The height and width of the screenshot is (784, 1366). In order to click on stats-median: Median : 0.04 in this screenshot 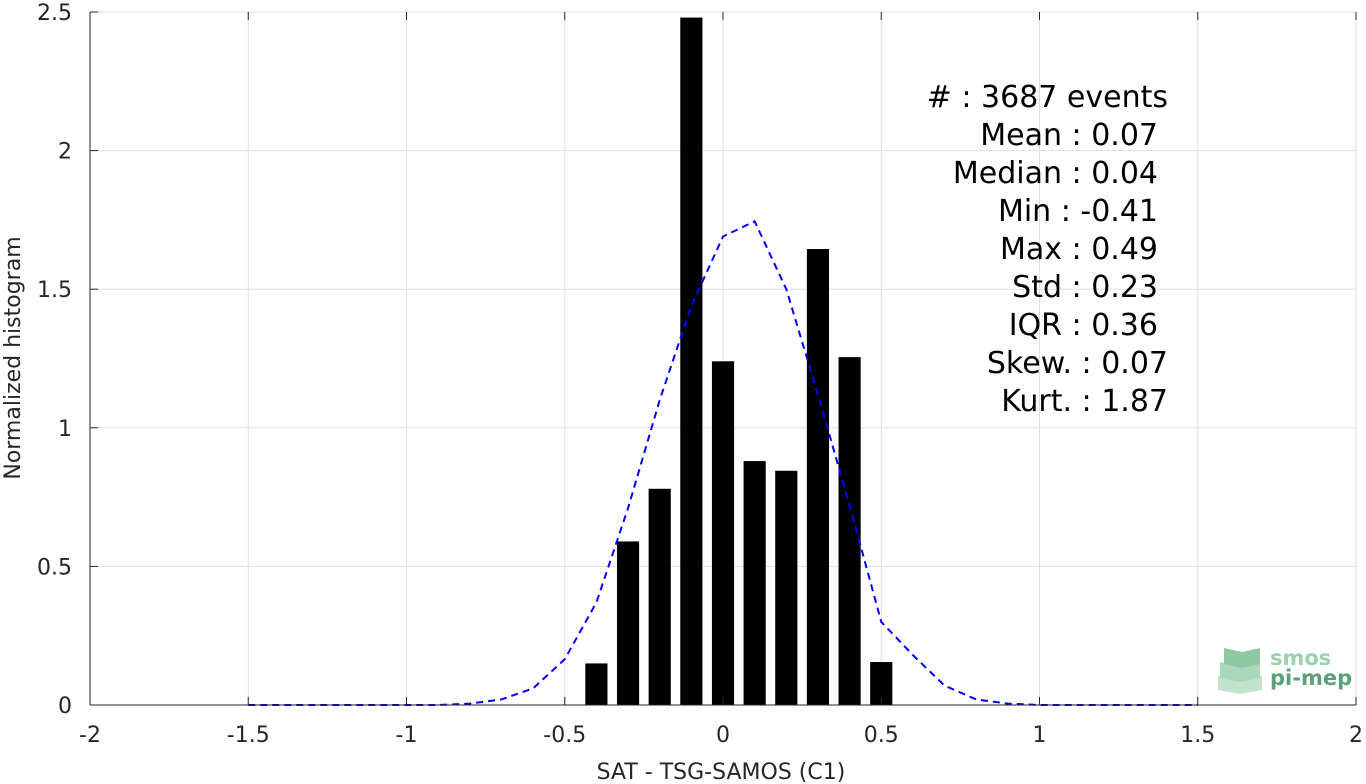, I will do `click(1055, 173)`.